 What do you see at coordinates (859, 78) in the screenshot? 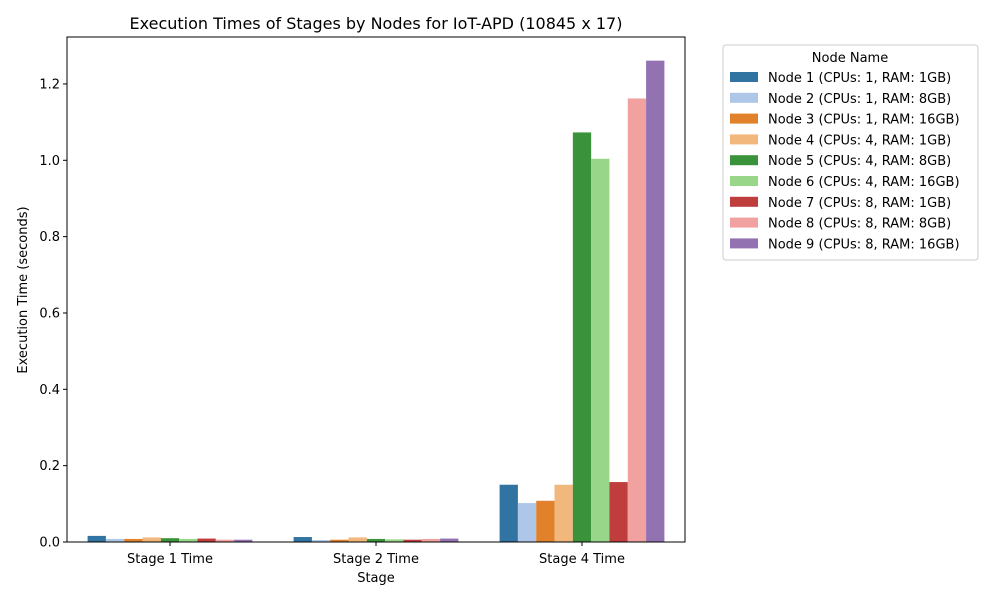
I see `legend-label: Node 1 (CPUs: 1, RAM: 1GB)` at bounding box center [859, 78].